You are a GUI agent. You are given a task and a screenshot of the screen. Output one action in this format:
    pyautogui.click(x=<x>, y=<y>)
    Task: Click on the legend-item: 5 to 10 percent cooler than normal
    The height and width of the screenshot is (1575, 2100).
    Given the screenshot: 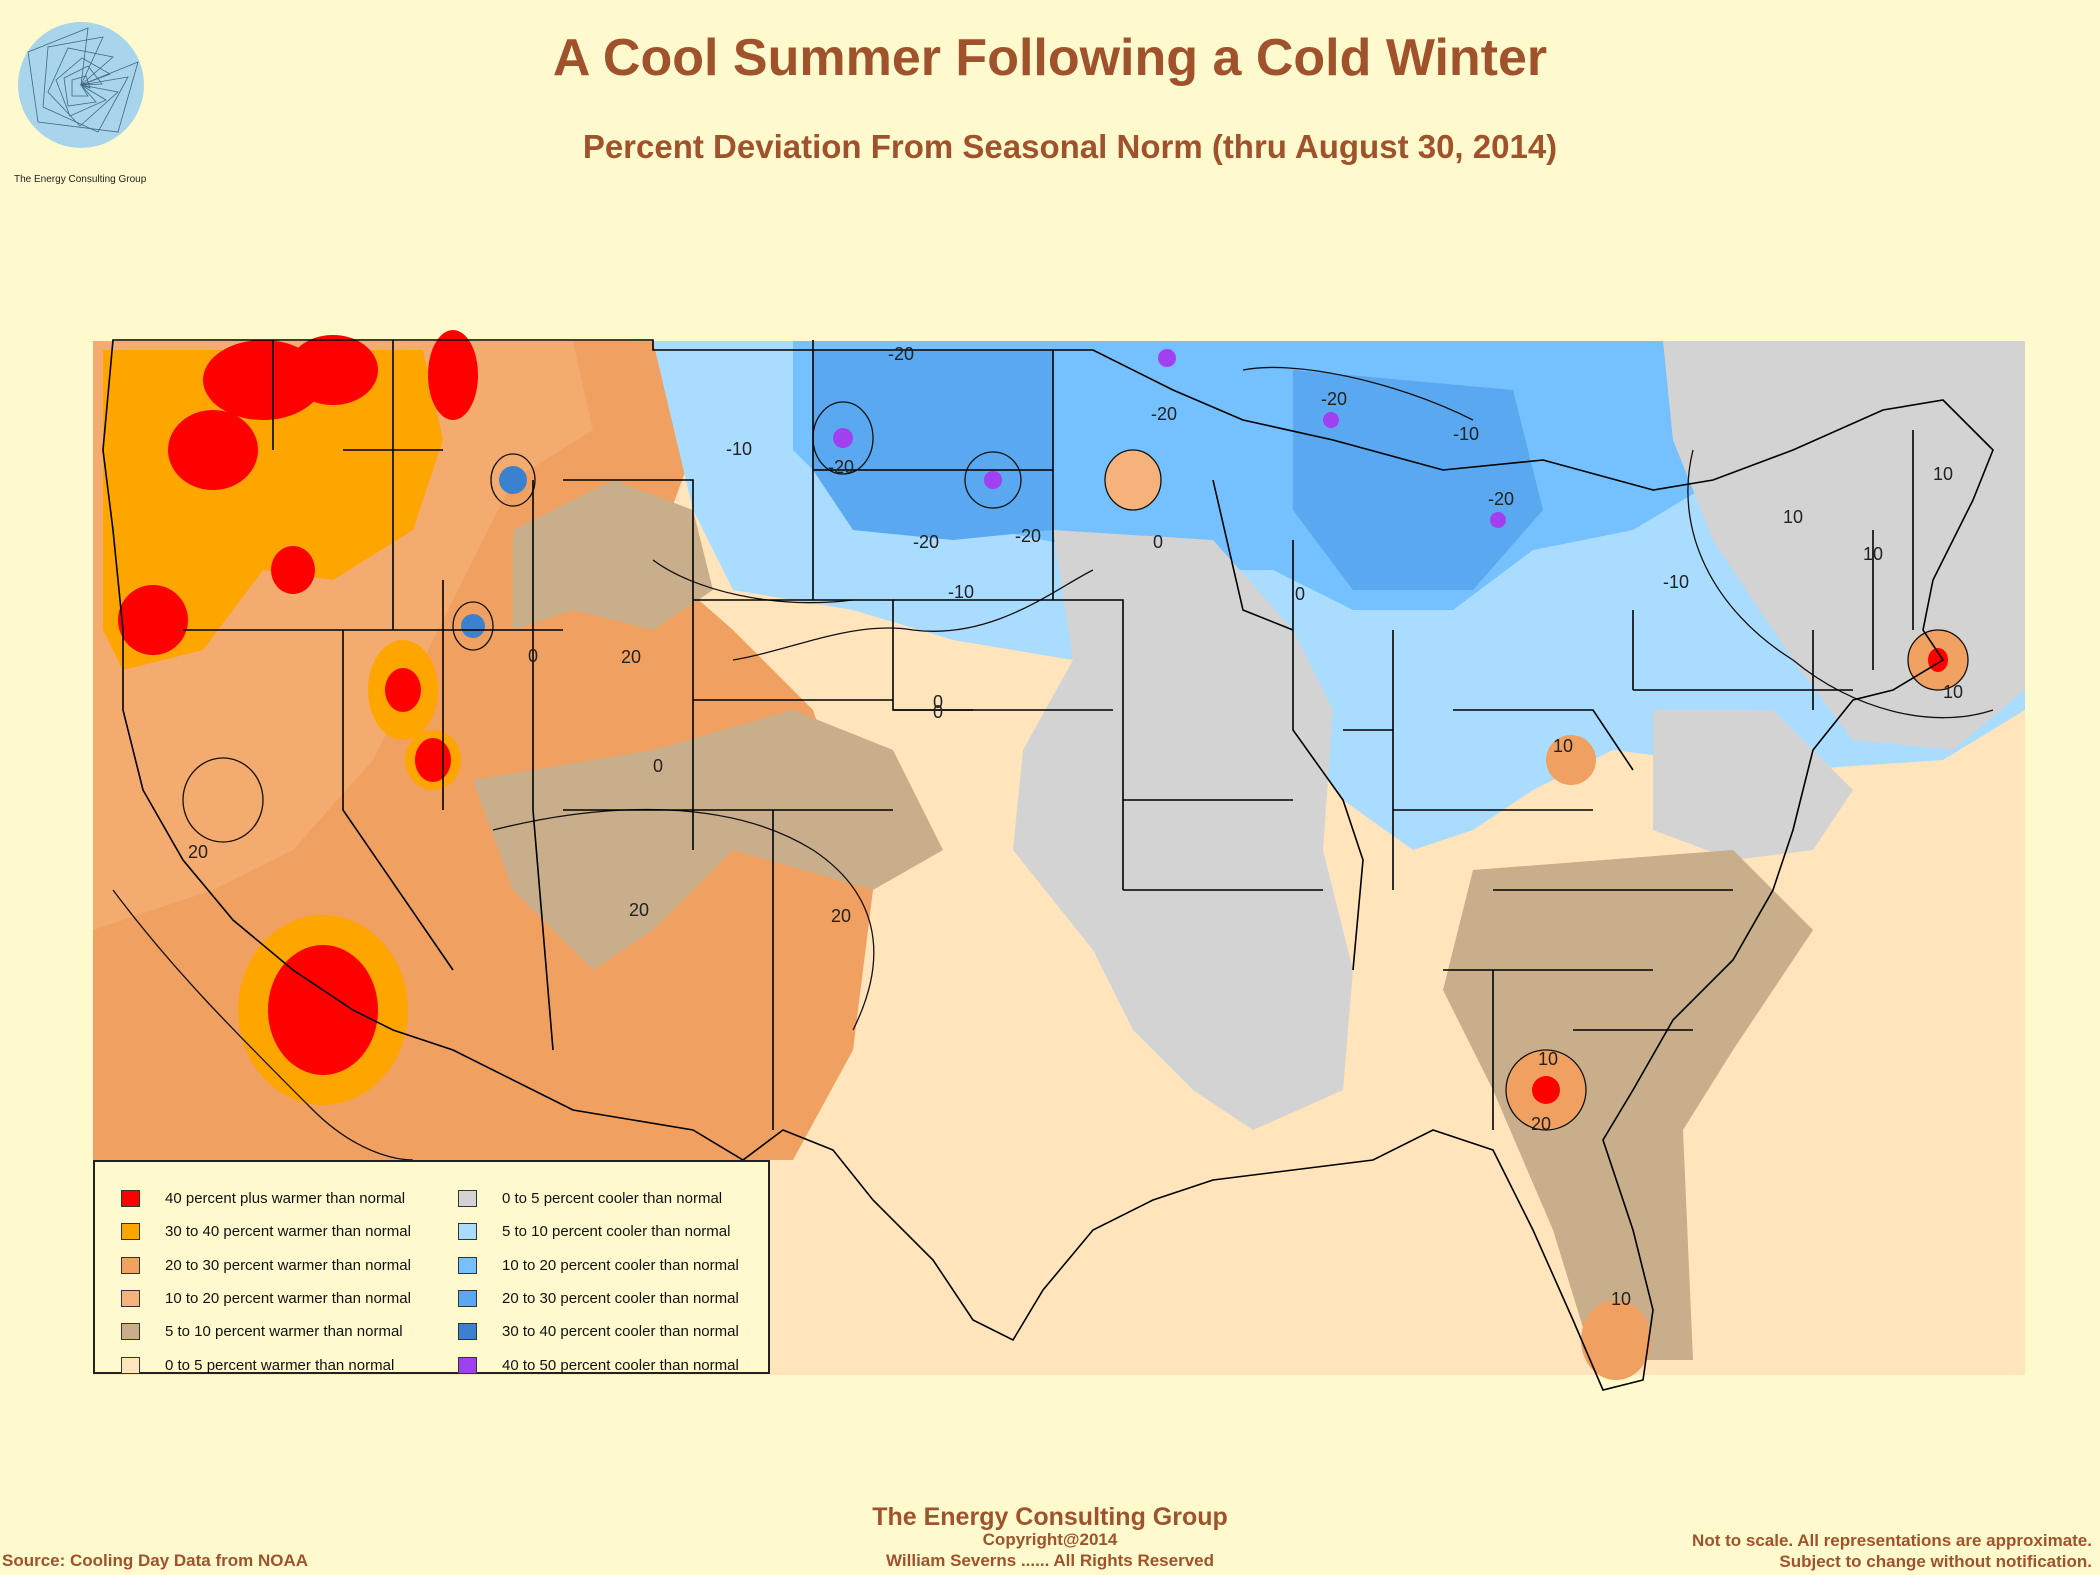 What is the action you would take?
    pyautogui.click(x=598, y=1231)
    